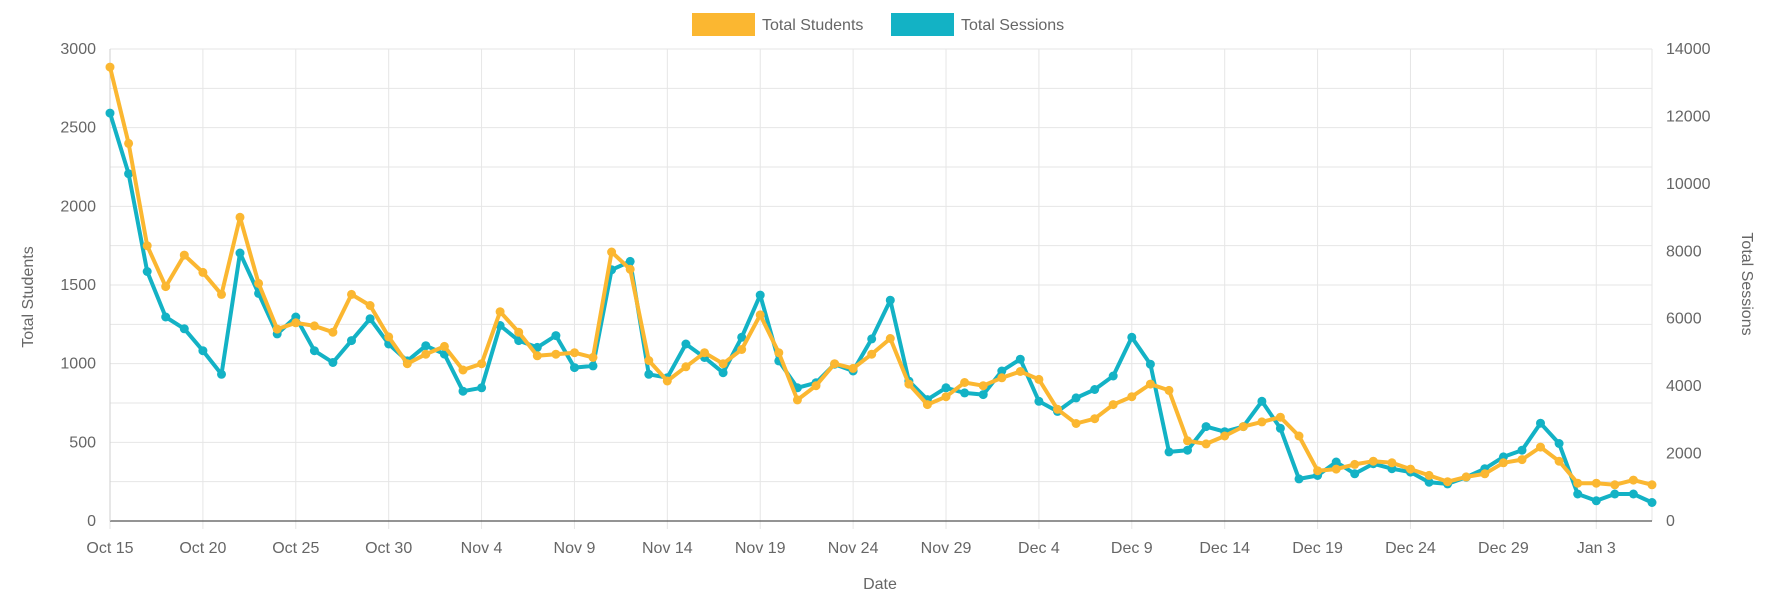  What do you see at coordinates (723, 24) in the screenshot?
I see `legend-swatch-students` at bounding box center [723, 24].